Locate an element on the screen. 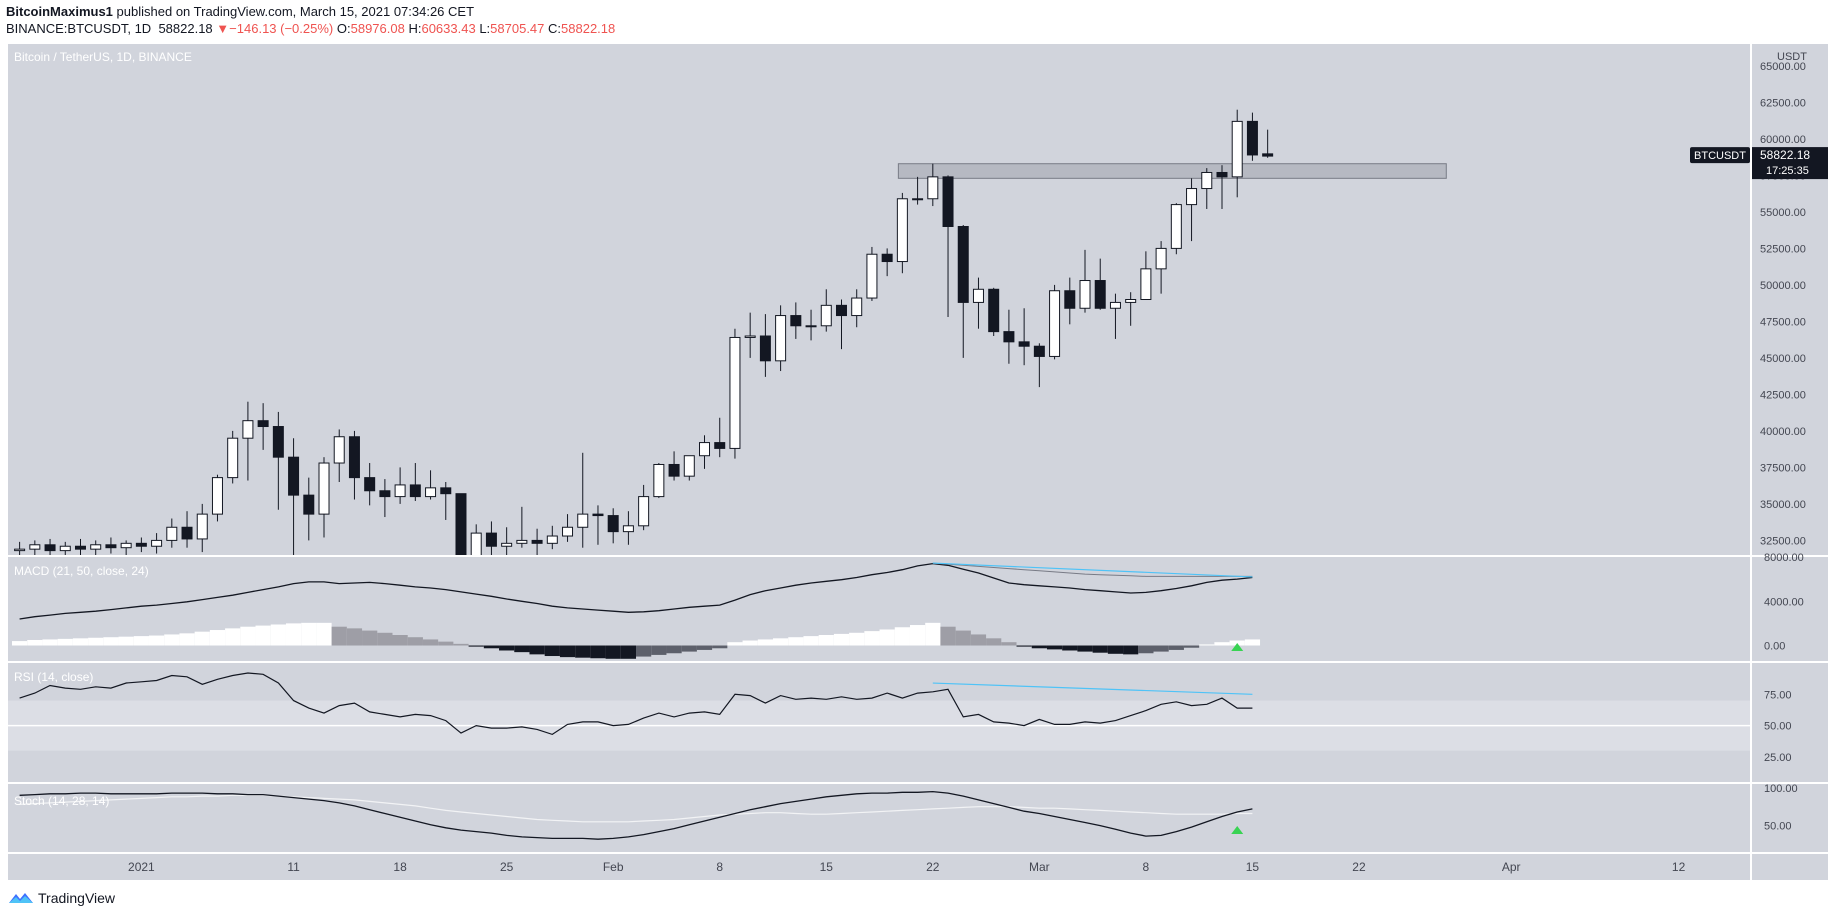  time-axis-background is located at coordinates (918, 867).